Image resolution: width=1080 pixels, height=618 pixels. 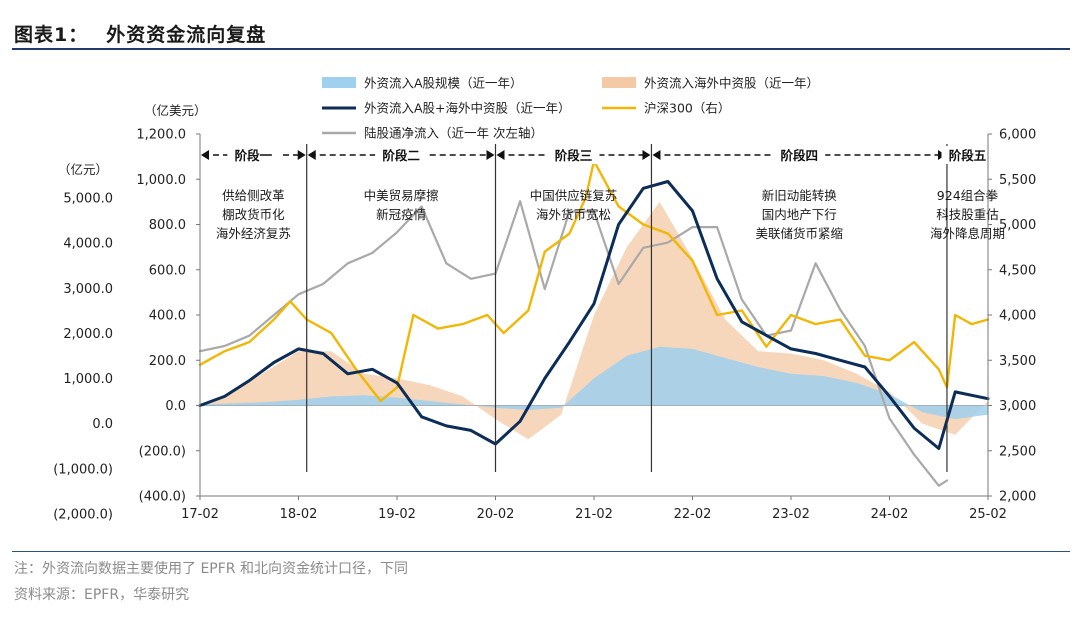 I want to click on right-tick-label: 5,500, so click(x=1017, y=180).